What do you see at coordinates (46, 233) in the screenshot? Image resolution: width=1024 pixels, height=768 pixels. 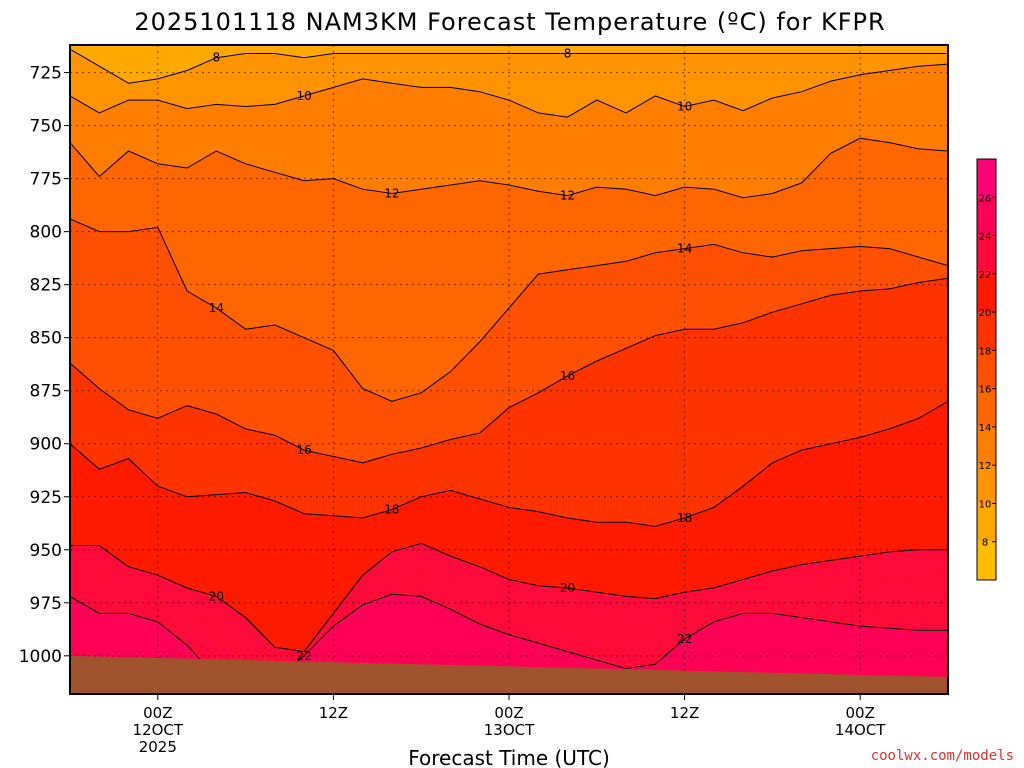 I see `y-tick-label: 800` at bounding box center [46, 233].